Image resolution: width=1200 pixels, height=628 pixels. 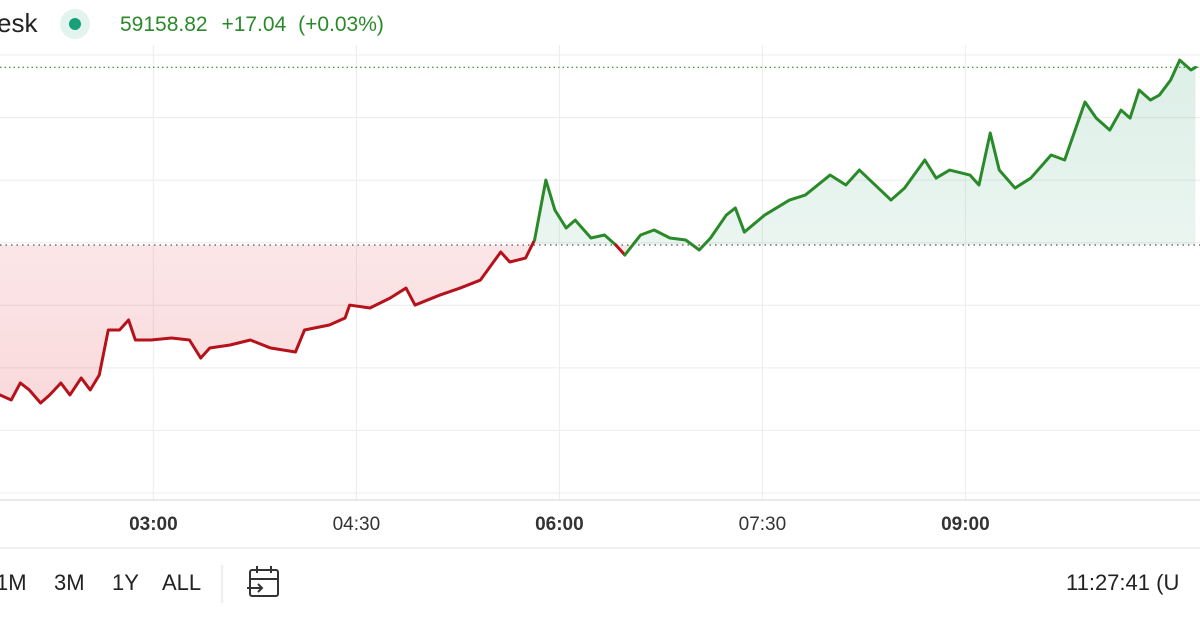 I want to click on price-change-pct: (+0.03%), so click(x=341, y=24).